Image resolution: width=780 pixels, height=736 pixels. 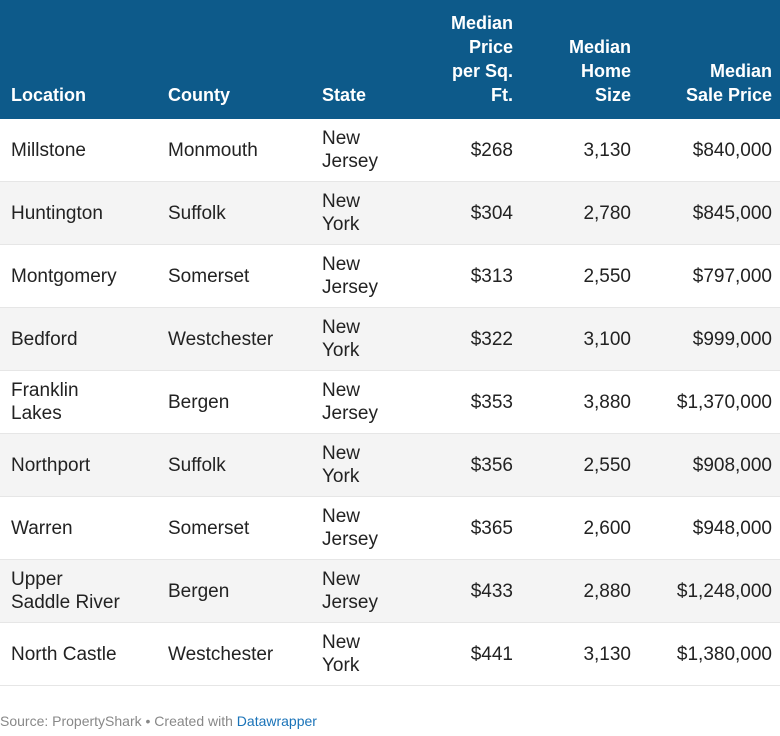 I want to click on table-row: Northport Suffolk New York $356 2,550 $908,000, so click(x=390, y=465).